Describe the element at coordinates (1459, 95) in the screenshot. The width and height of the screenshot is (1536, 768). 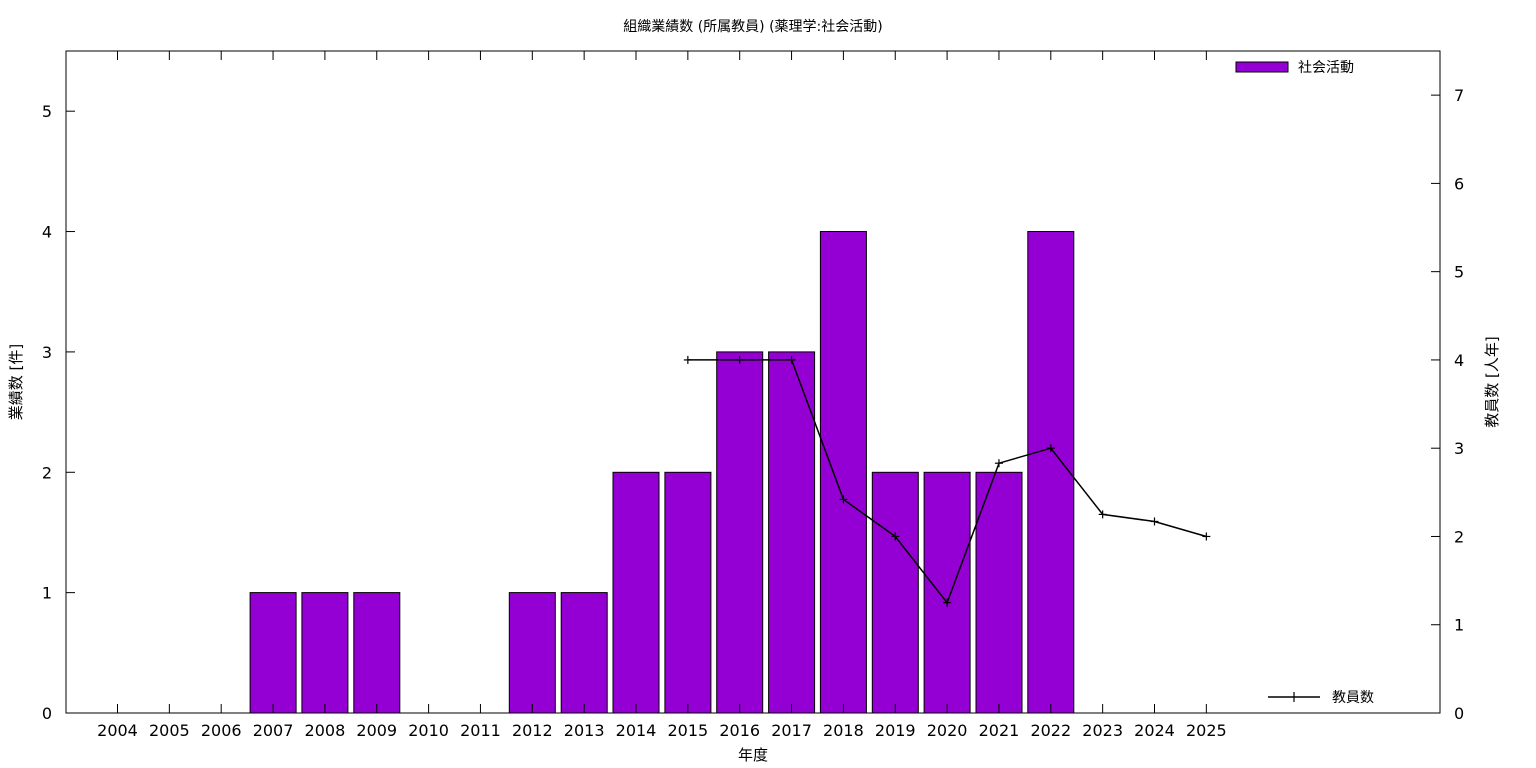
I see `y2-tick-label: 7` at that location.